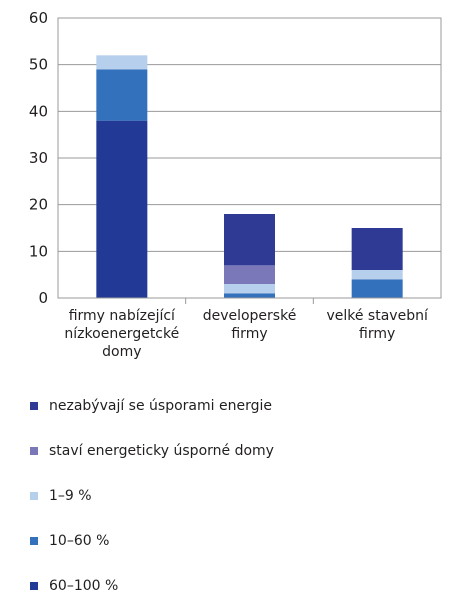 This screenshot has width=473, height=608. What do you see at coordinates (160, 405) in the screenshot?
I see `legend-label: nezabývají se úsporami energie` at bounding box center [160, 405].